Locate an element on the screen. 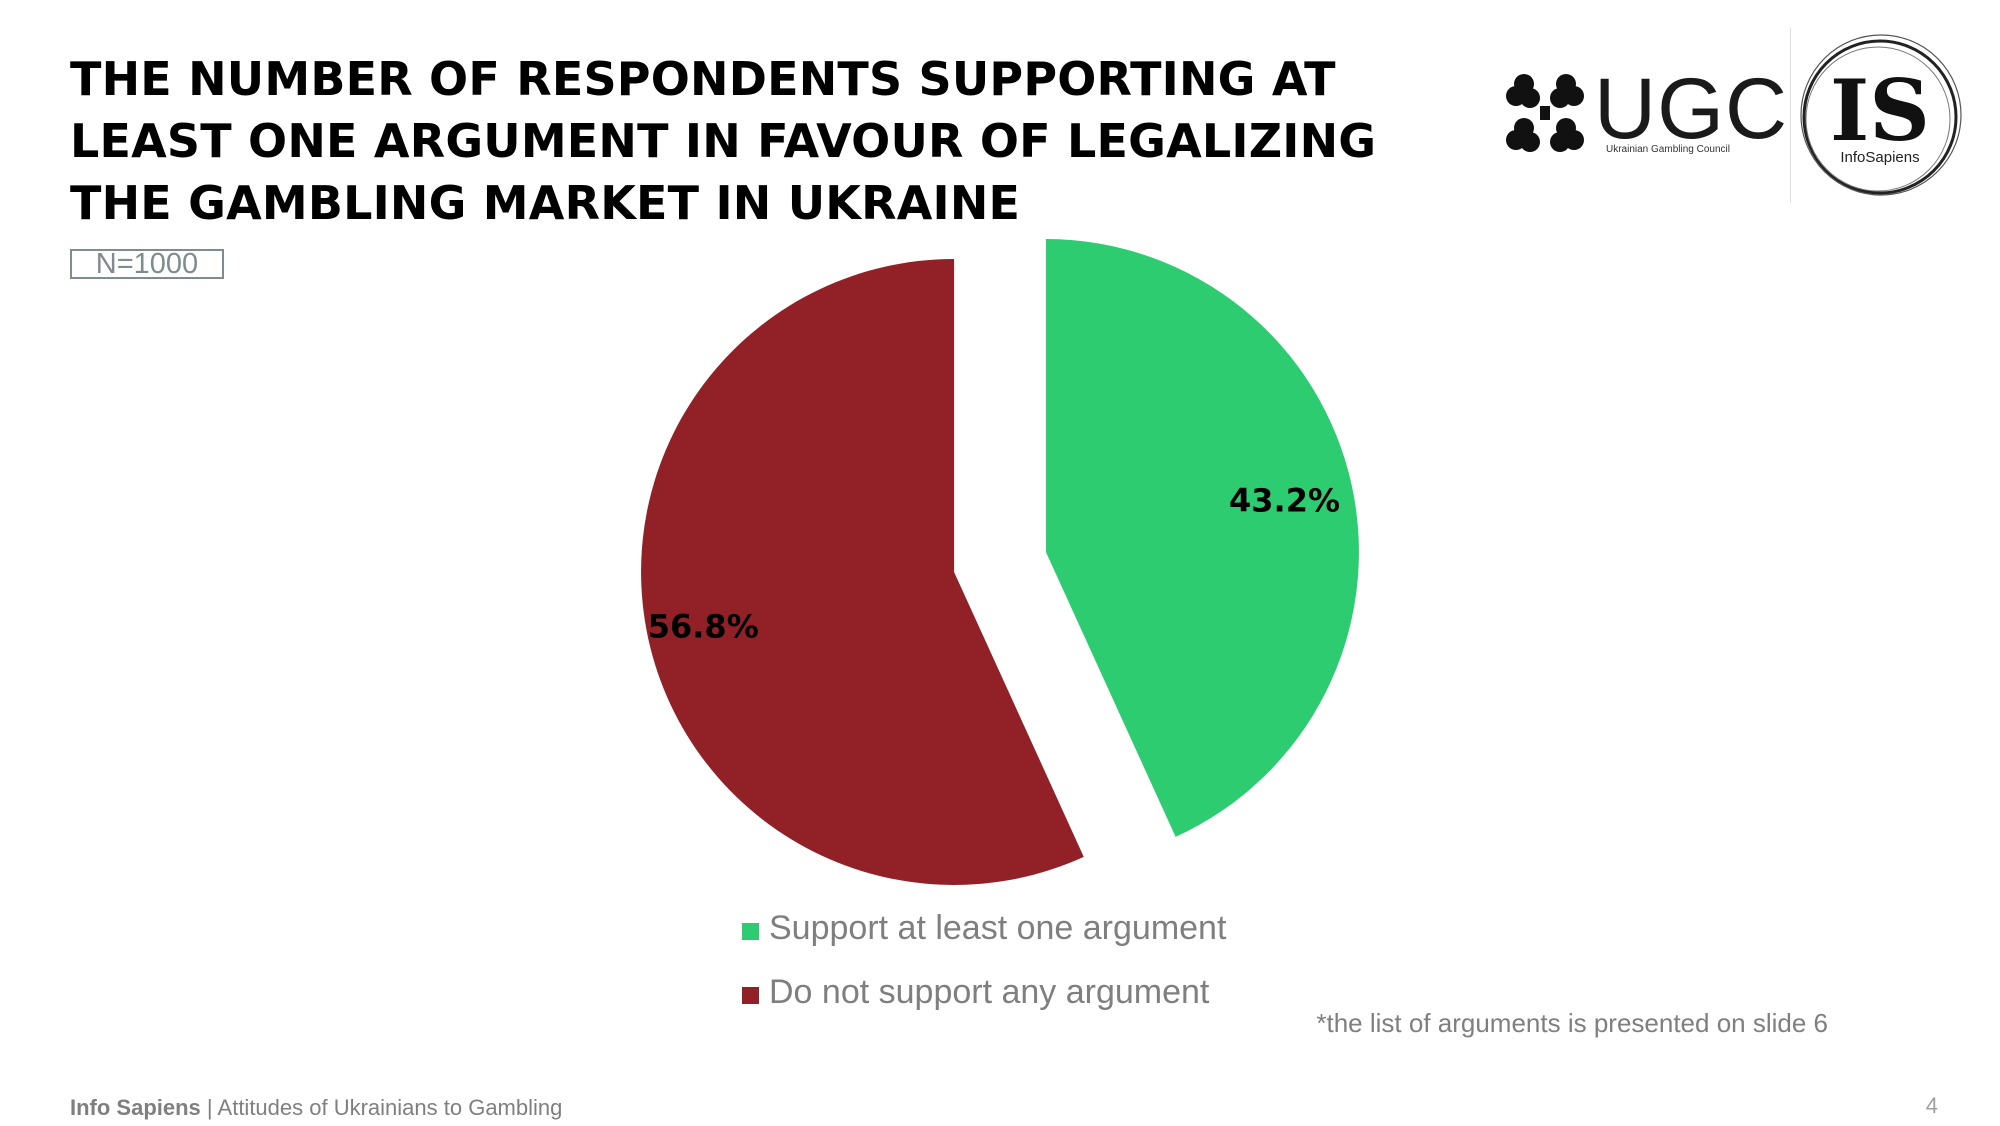 The image size is (2000, 1126). infosapiens-logo: IS InfoSapiens is located at coordinates (1881, 115).